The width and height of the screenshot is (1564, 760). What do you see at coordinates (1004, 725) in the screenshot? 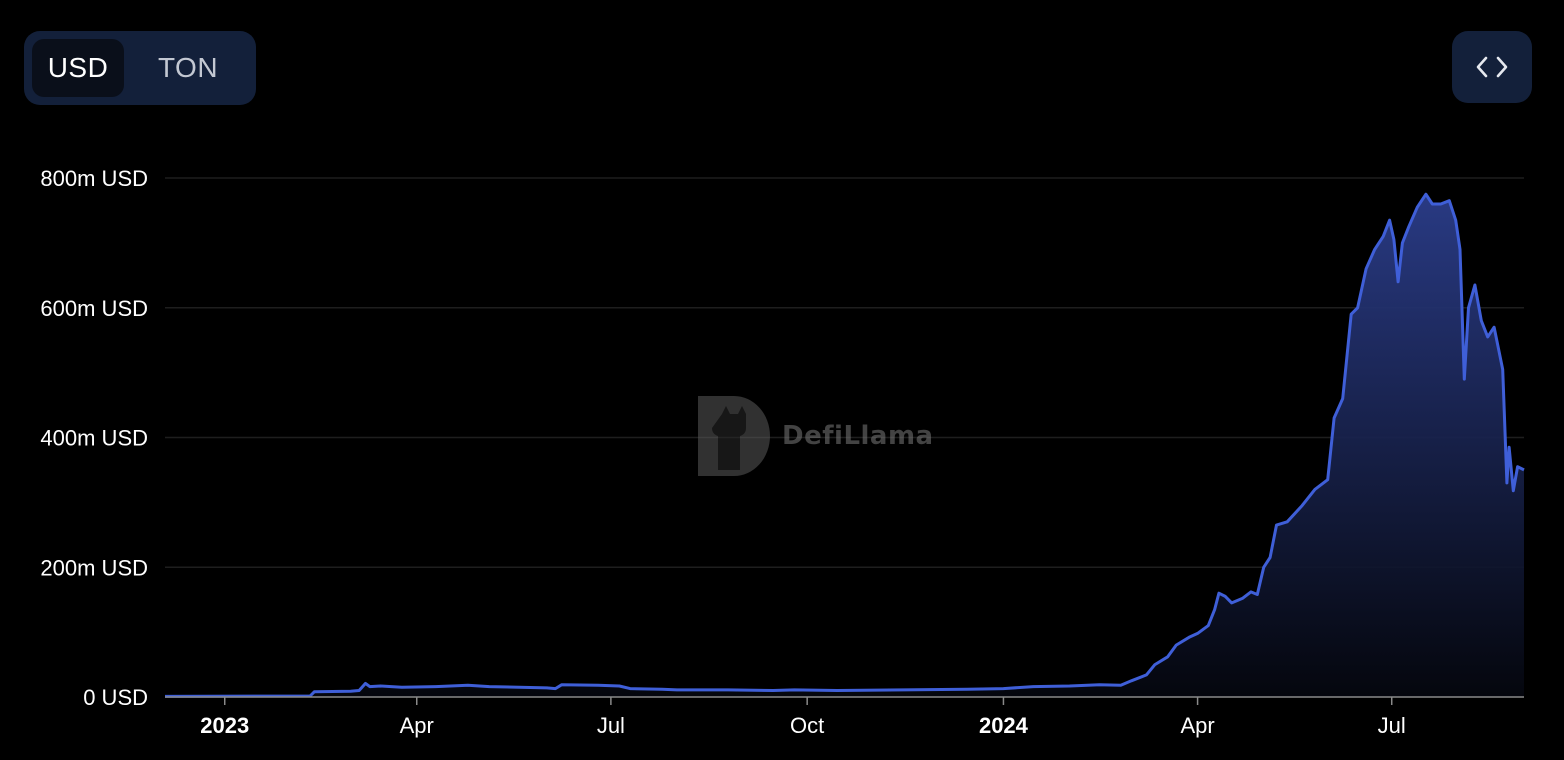
I see `x-tick-label: 2024` at bounding box center [1004, 725].